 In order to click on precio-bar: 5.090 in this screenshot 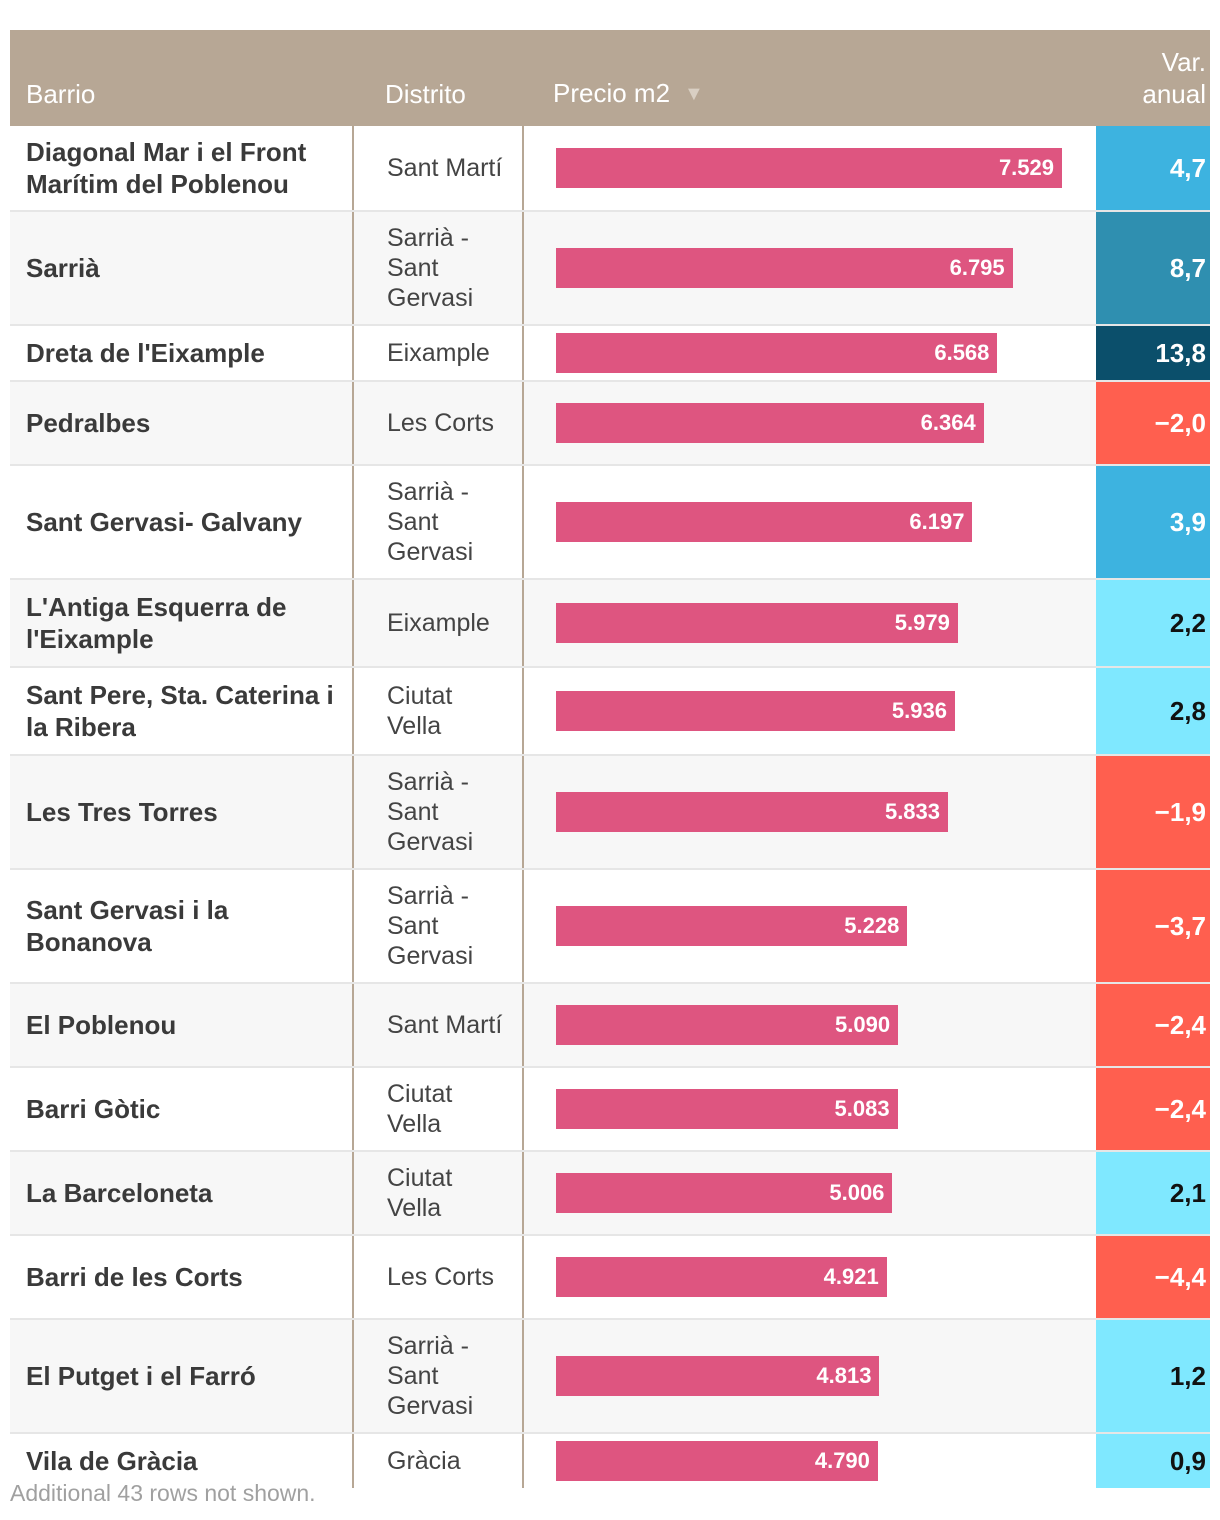, I will do `click(727, 1025)`.